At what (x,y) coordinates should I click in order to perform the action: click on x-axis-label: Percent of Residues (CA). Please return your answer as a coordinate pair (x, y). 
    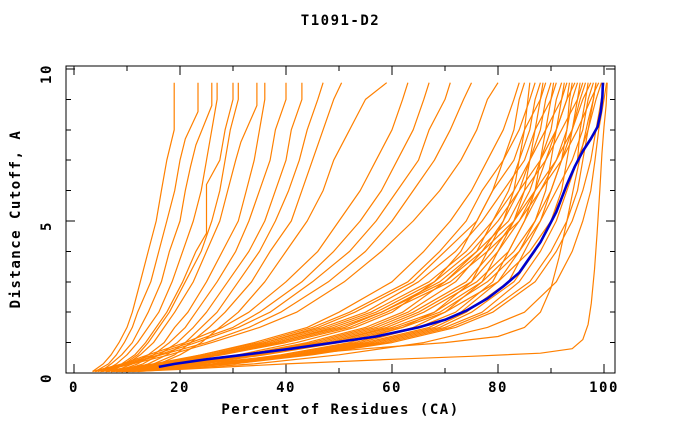
    Looking at the image, I should click on (340, 410).